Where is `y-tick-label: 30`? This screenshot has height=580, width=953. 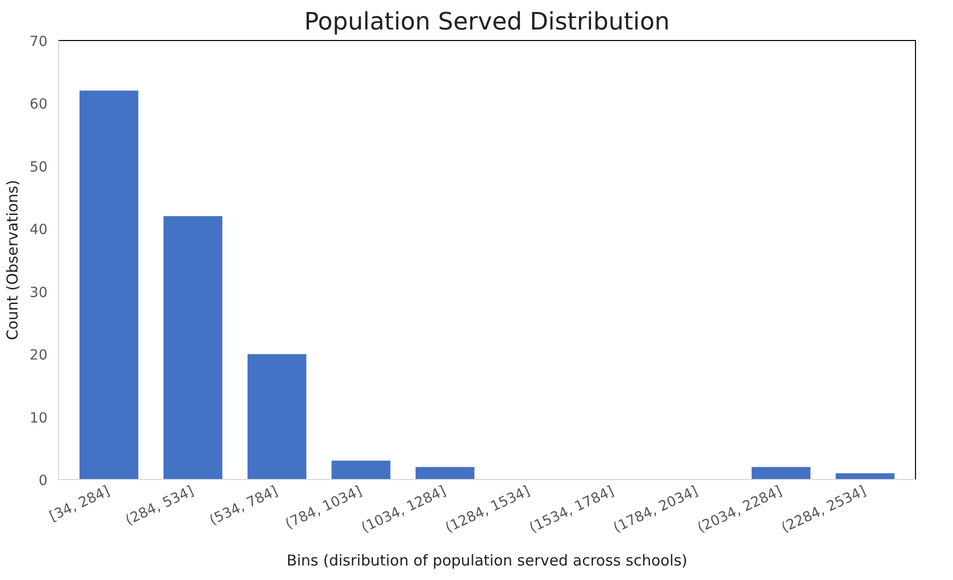
y-tick-label: 30 is located at coordinates (39, 292).